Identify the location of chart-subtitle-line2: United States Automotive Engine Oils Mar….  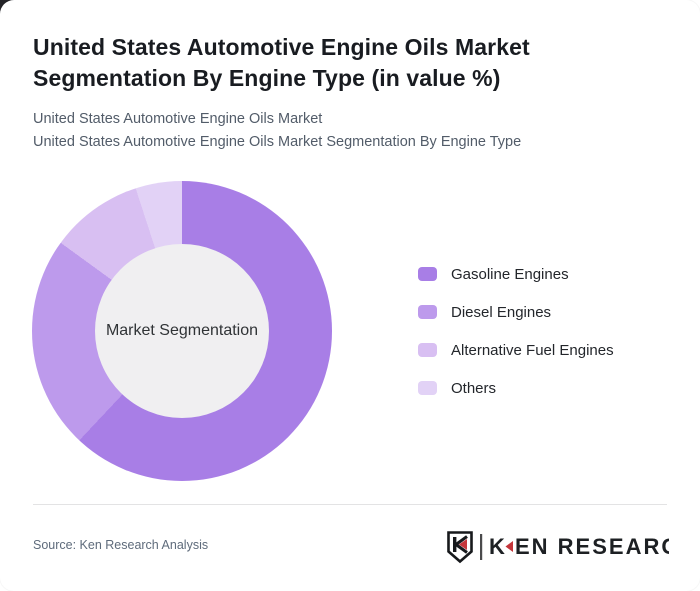
(277, 141).